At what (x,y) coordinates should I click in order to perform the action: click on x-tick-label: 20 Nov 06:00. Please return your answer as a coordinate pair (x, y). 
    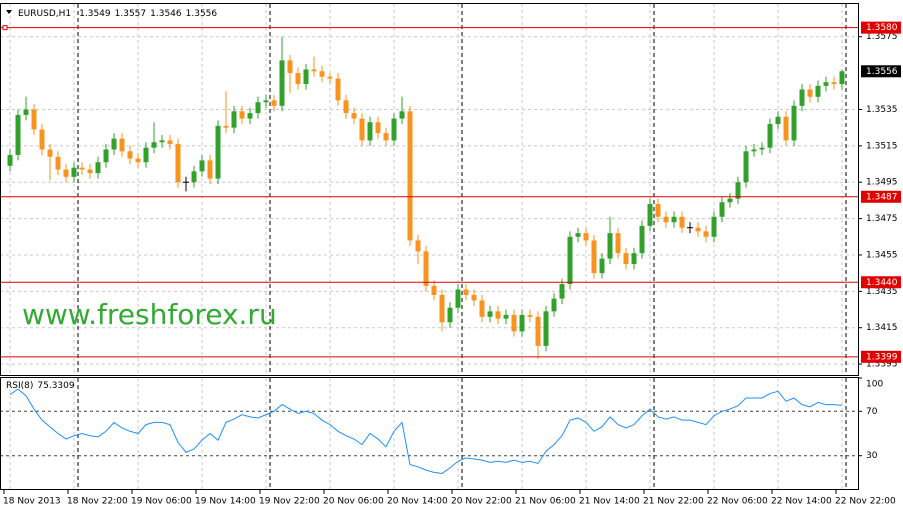
    Looking at the image, I should click on (353, 502).